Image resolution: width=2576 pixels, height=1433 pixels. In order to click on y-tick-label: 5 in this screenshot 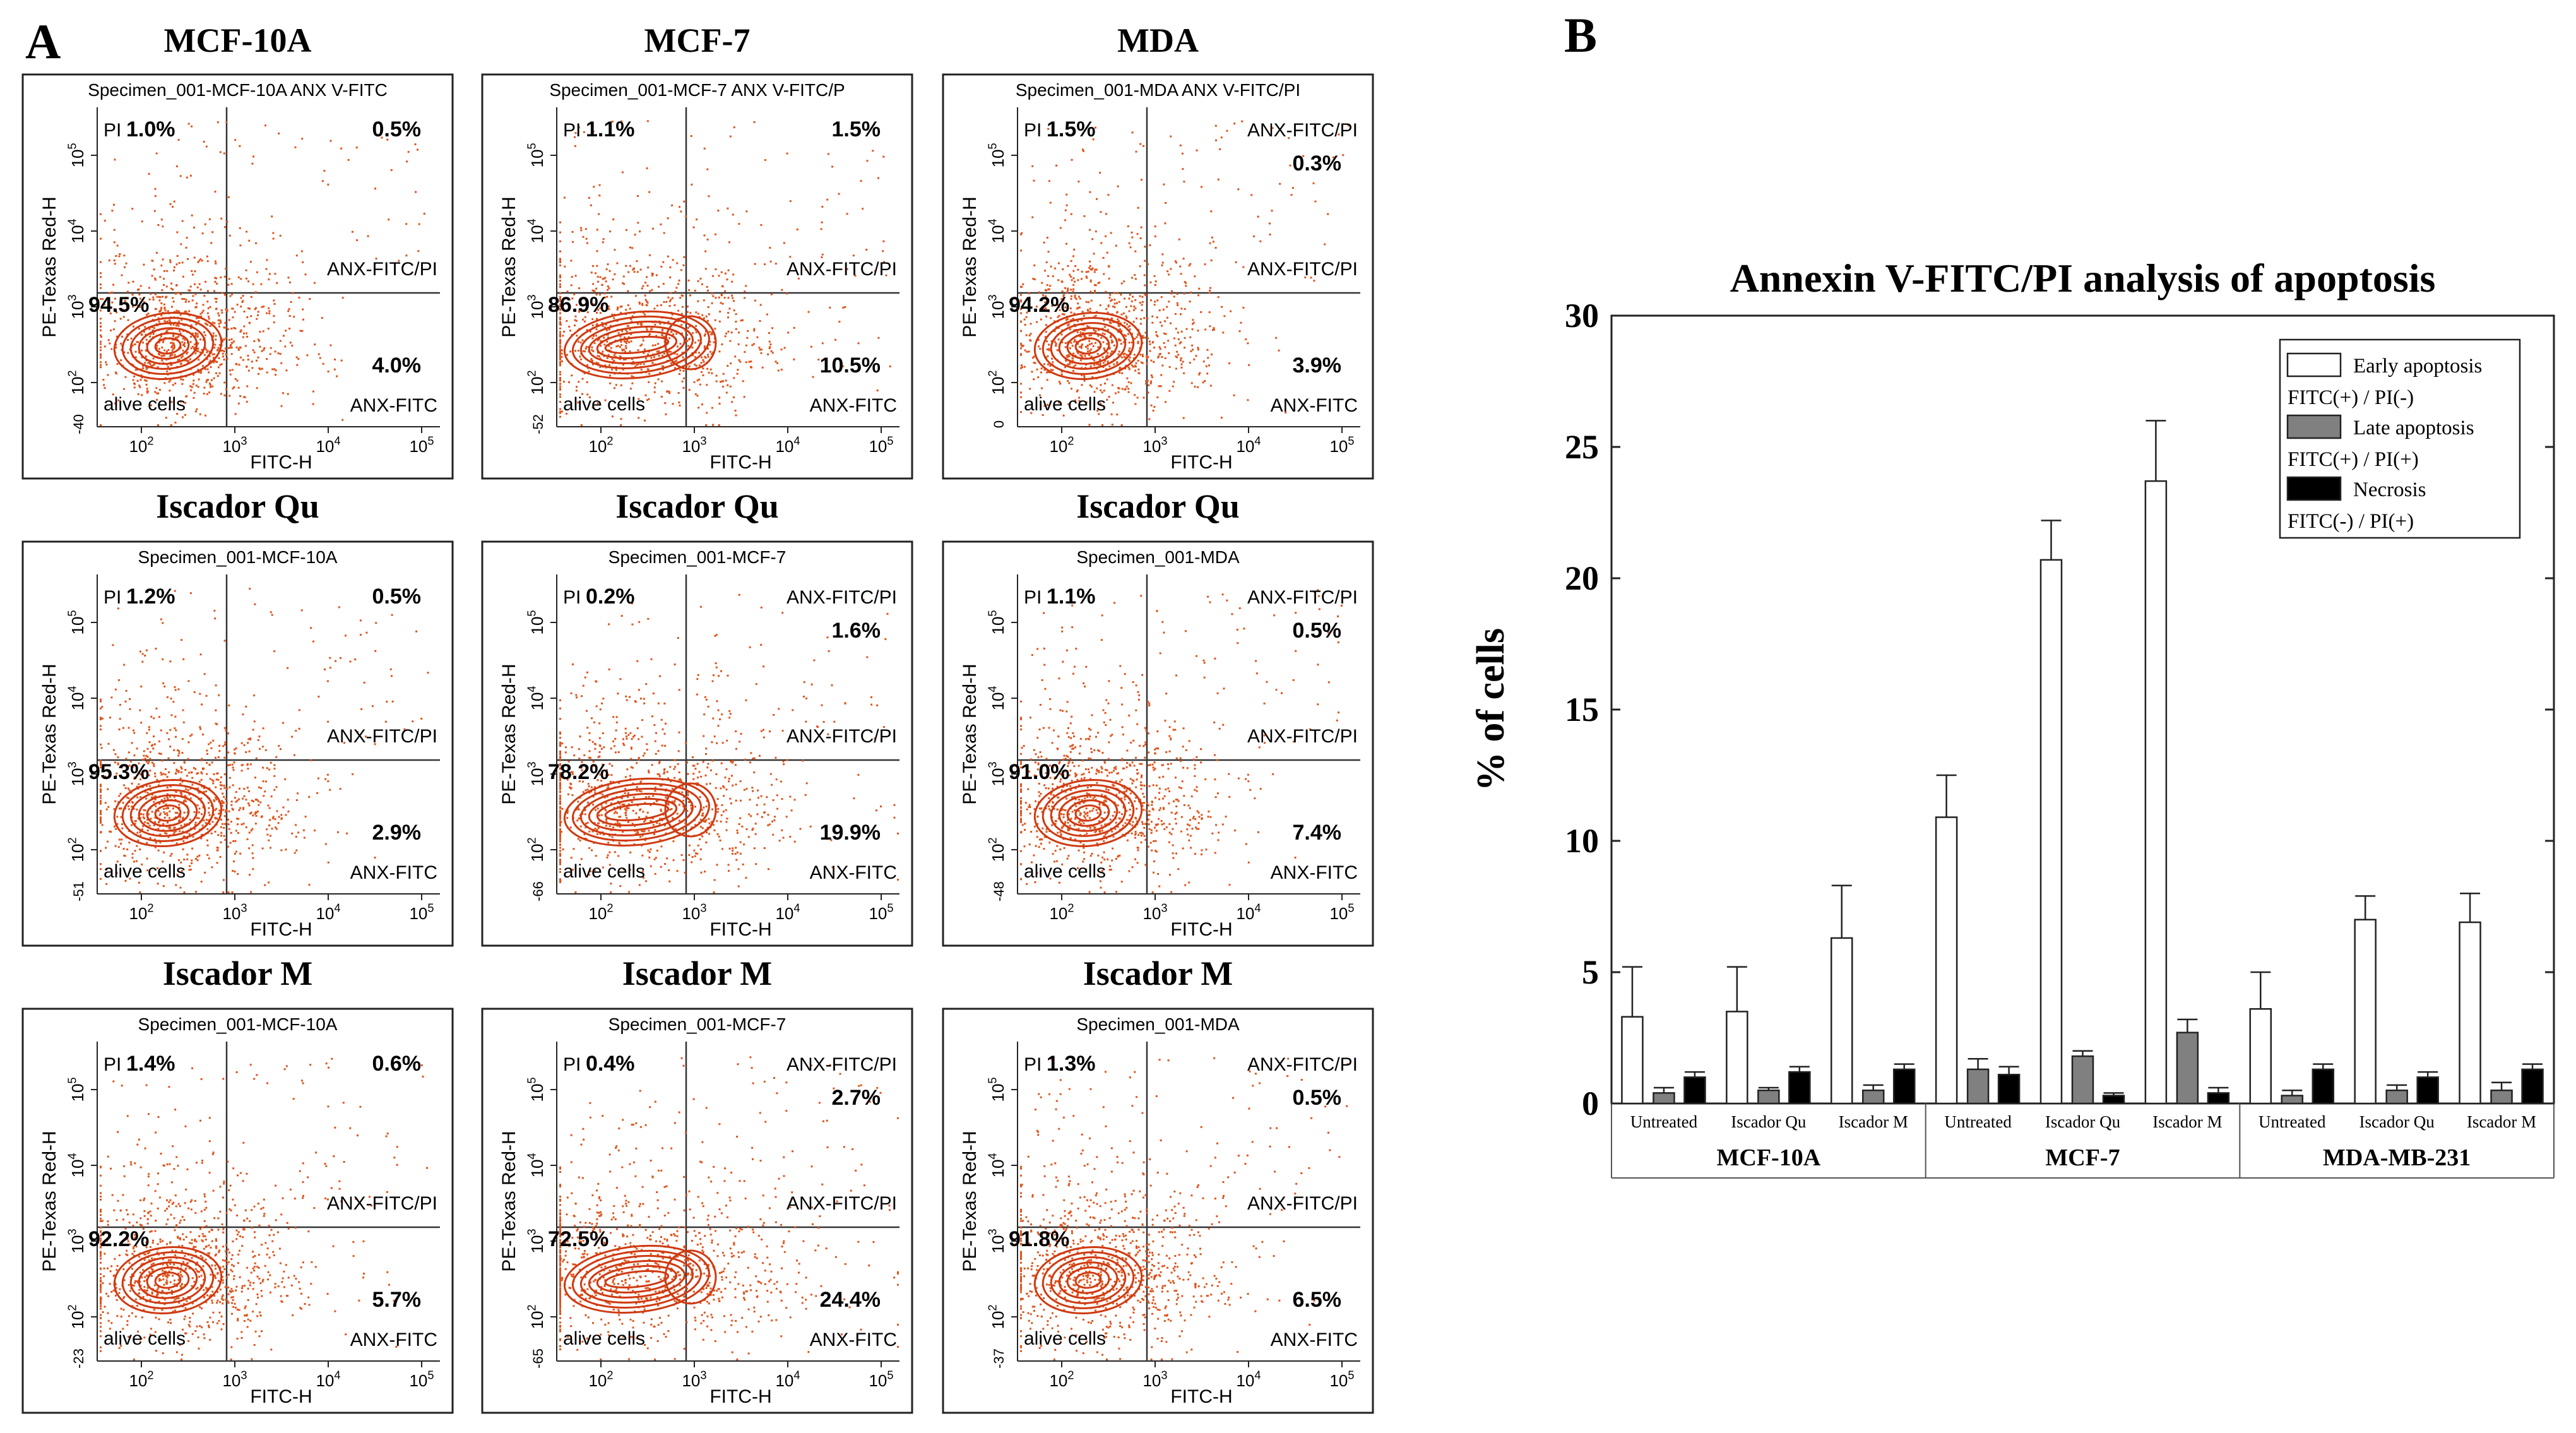, I will do `click(1591, 972)`.